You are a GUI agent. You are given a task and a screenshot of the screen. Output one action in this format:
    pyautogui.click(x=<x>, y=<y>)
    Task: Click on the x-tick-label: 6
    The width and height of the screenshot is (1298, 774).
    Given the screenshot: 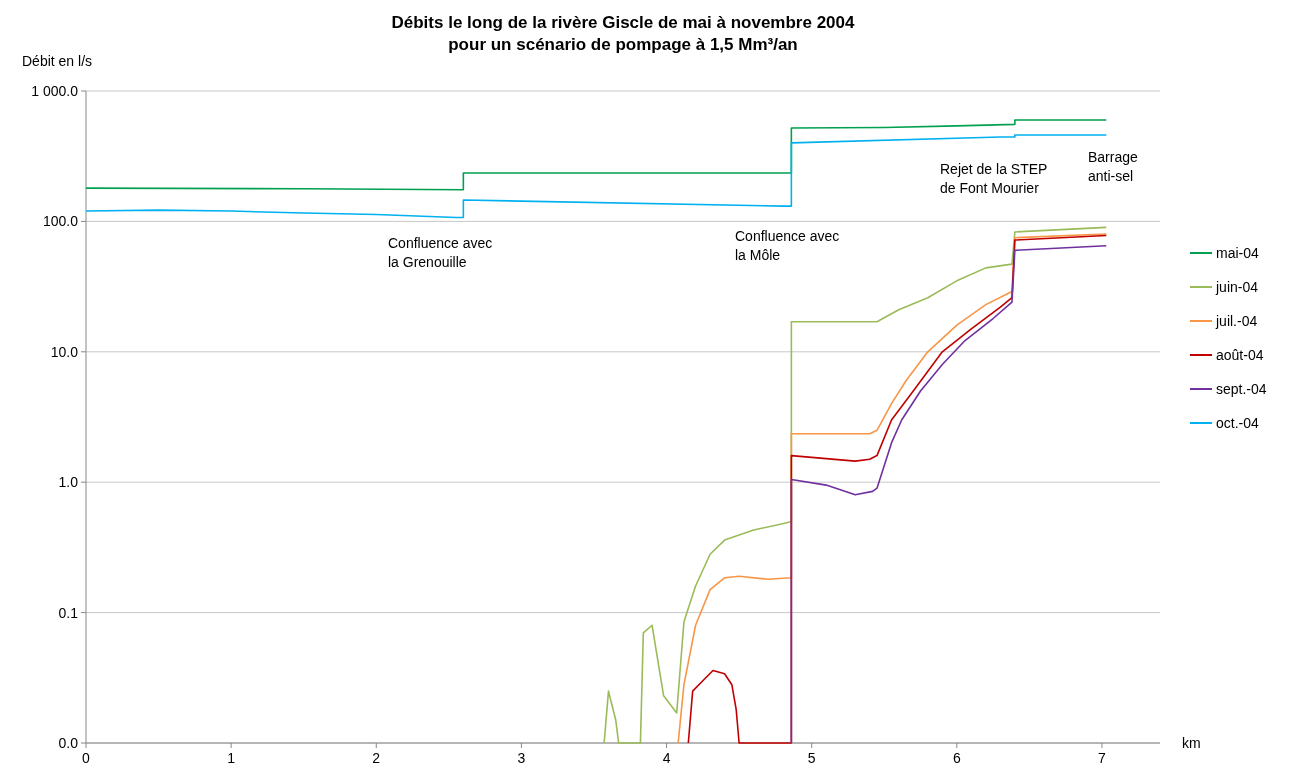 What is the action you would take?
    pyautogui.click(x=956, y=758)
    